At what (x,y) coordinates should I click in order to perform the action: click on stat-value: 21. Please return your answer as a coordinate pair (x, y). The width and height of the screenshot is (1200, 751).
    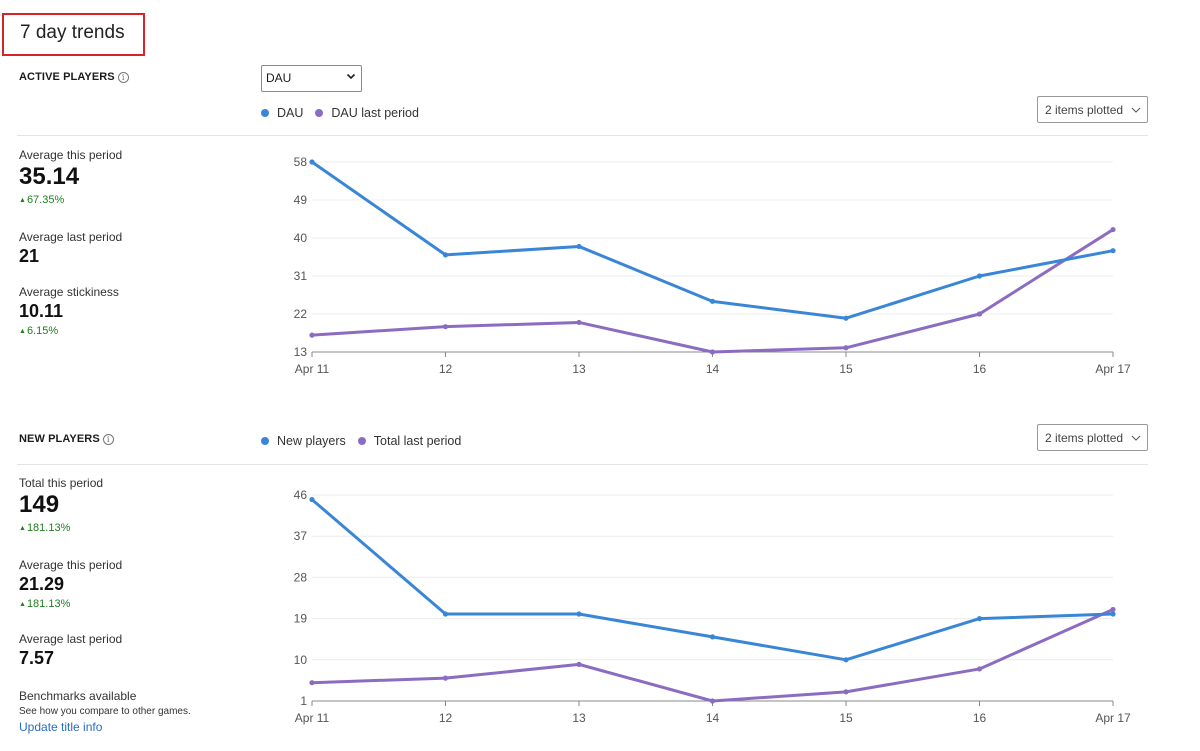
    Looking at the image, I should click on (29, 256).